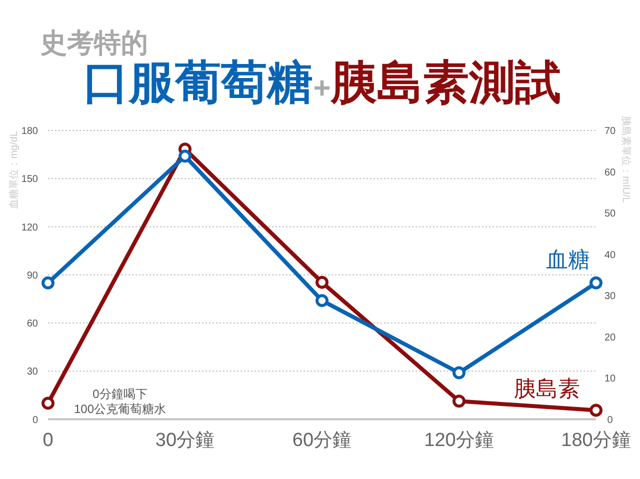  Describe the element at coordinates (94, 43) in the screenshot. I see `chart-subtitle: 史考特的` at that location.